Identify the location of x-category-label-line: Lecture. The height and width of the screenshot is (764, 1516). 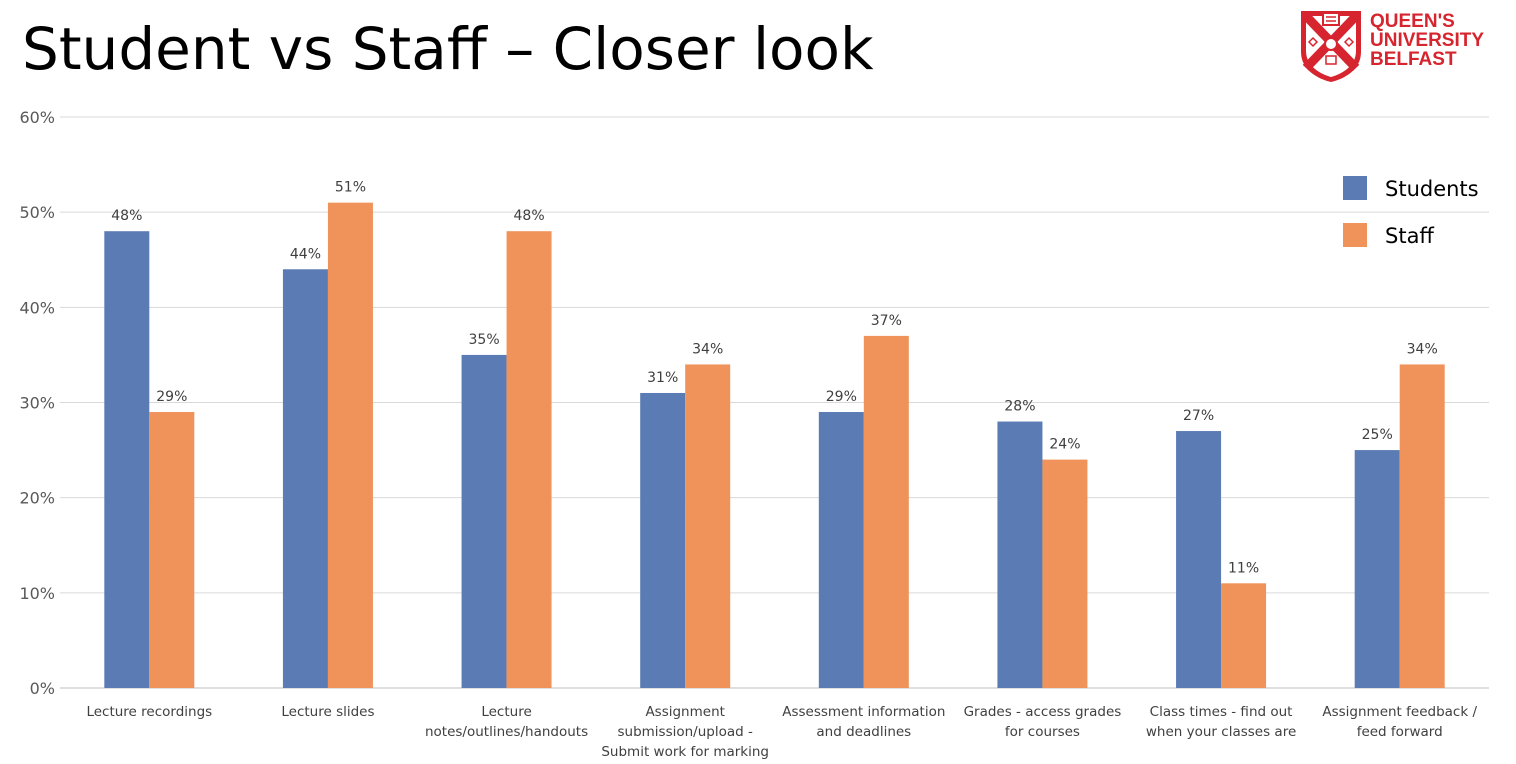
(506, 712).